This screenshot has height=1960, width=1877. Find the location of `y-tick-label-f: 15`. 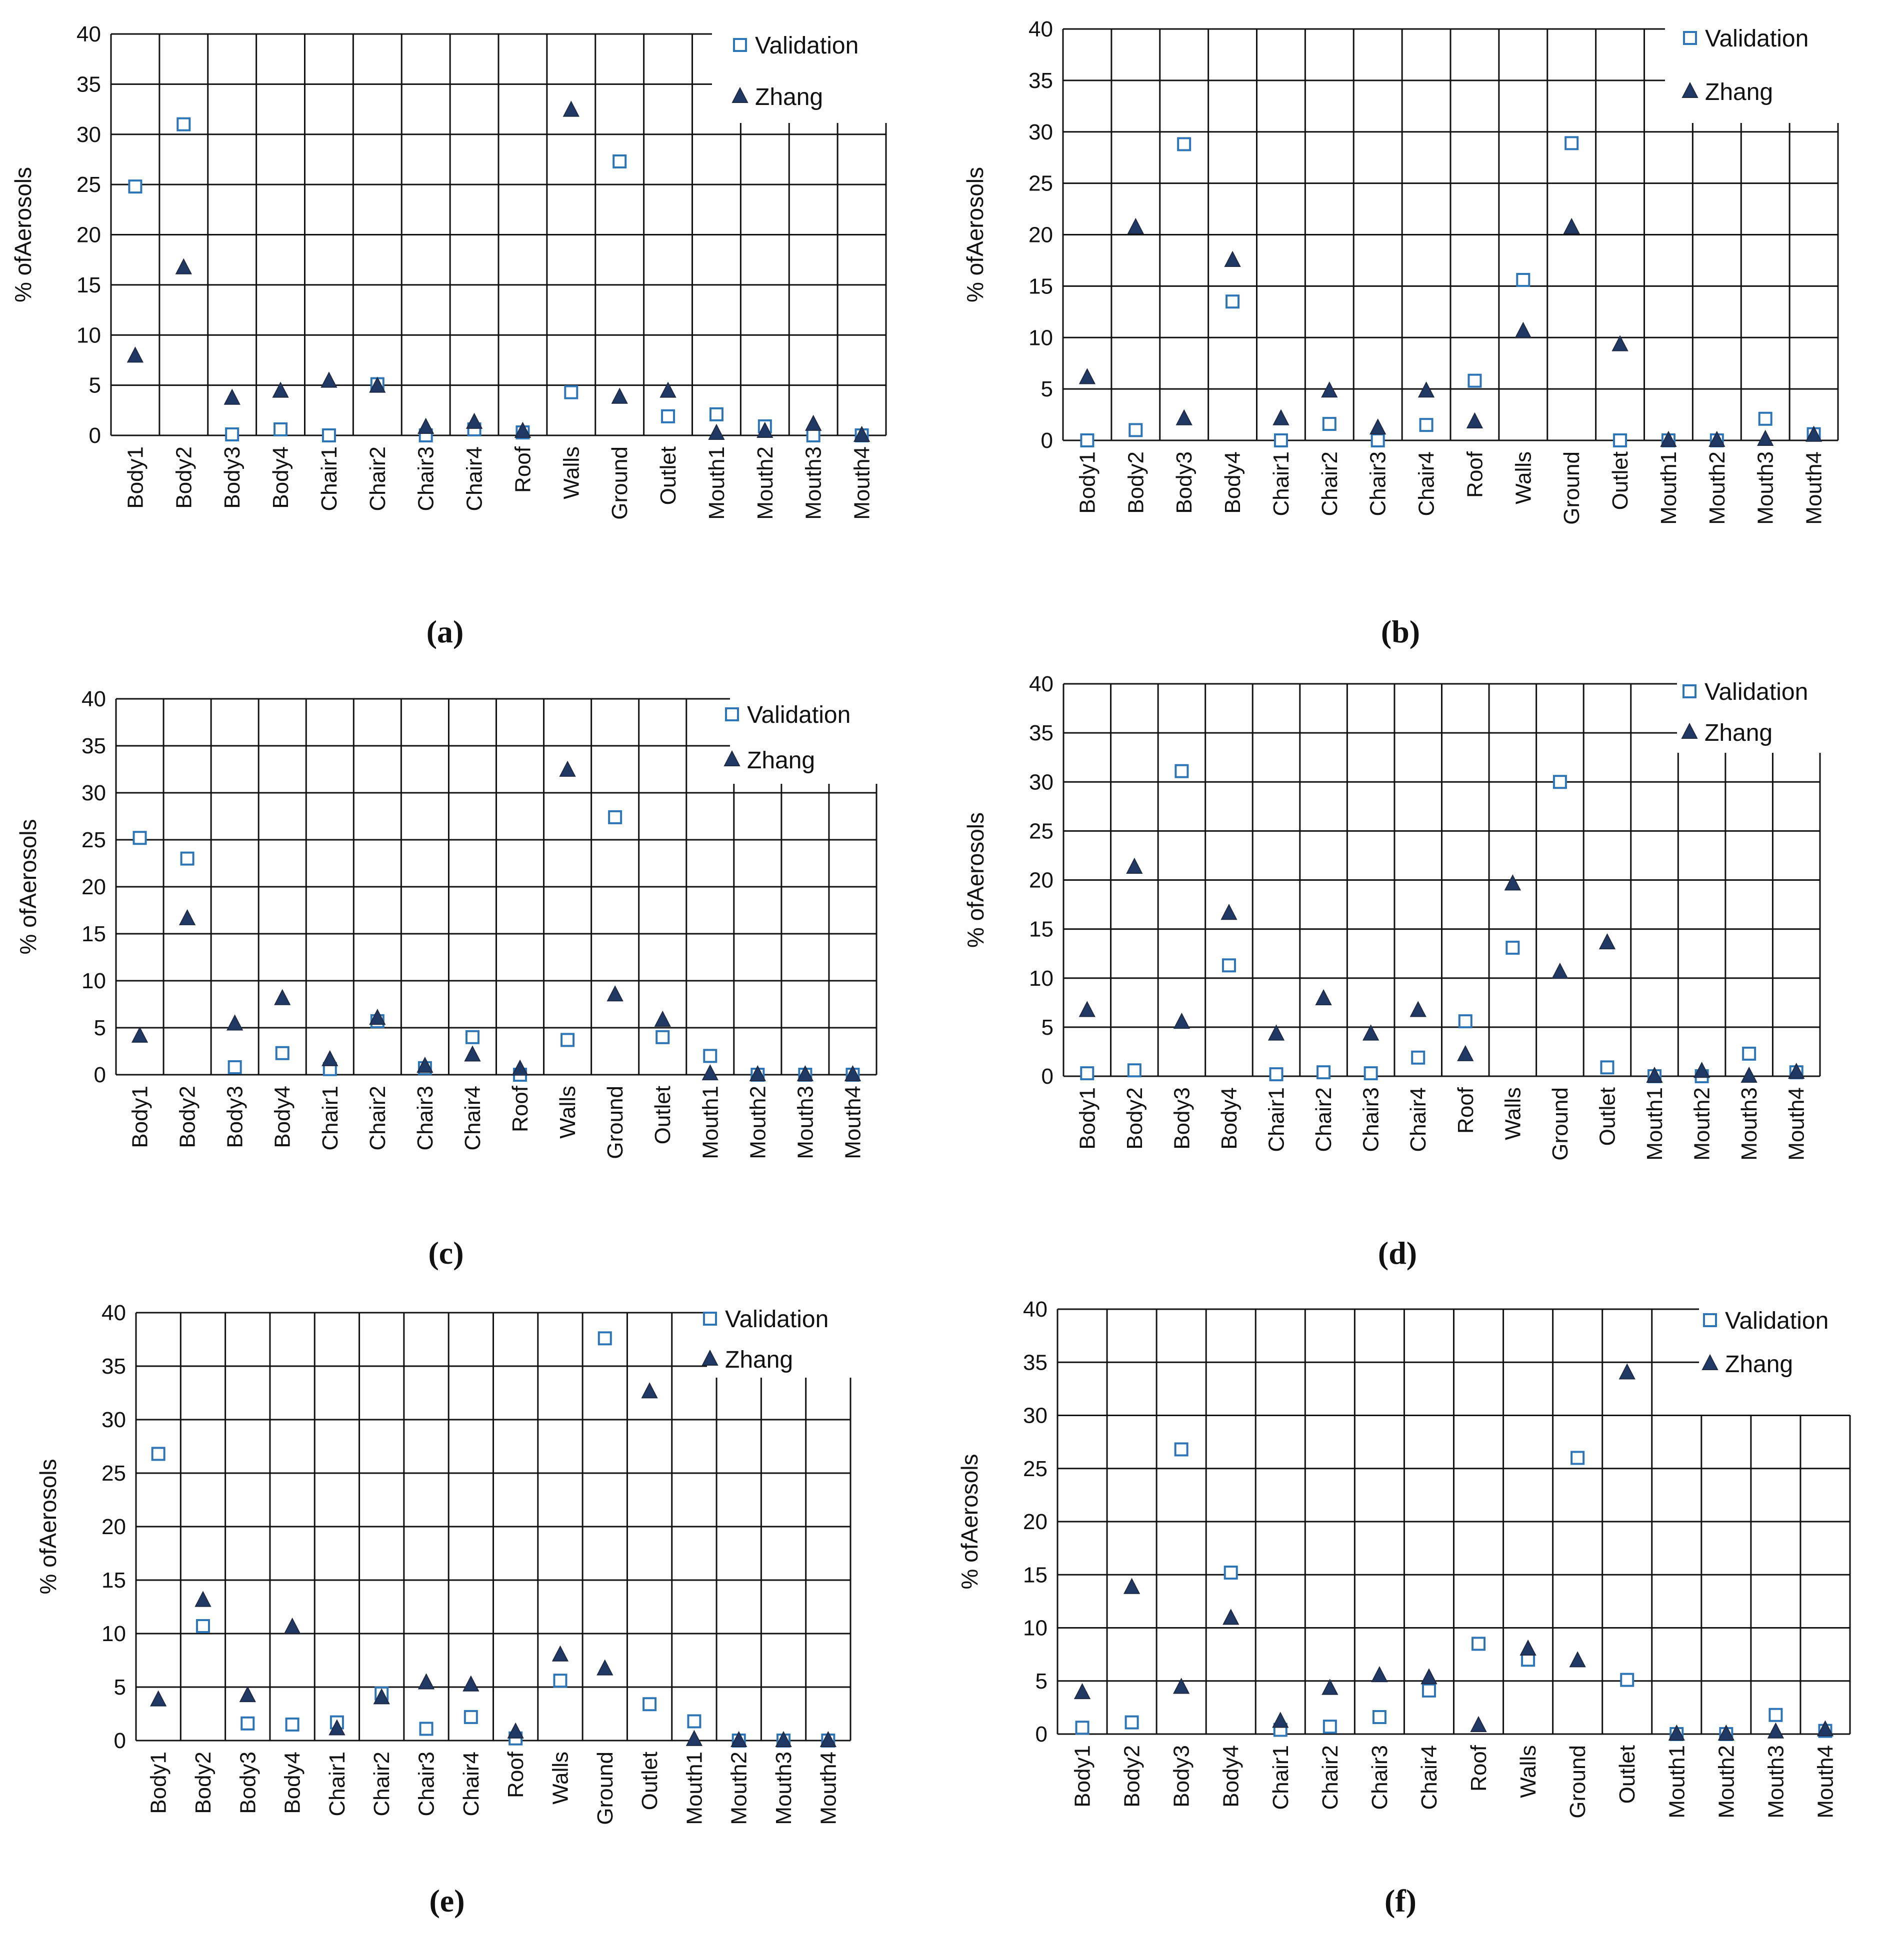

y-tick-label-f: 15 is located at coordinates (1035, 1575).